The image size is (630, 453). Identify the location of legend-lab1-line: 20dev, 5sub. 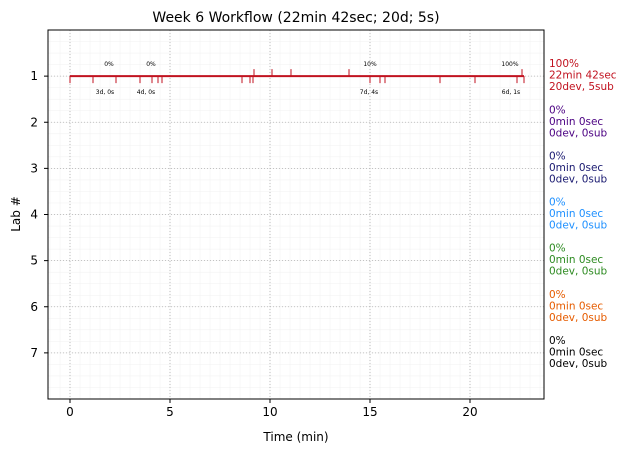
(581, 87).